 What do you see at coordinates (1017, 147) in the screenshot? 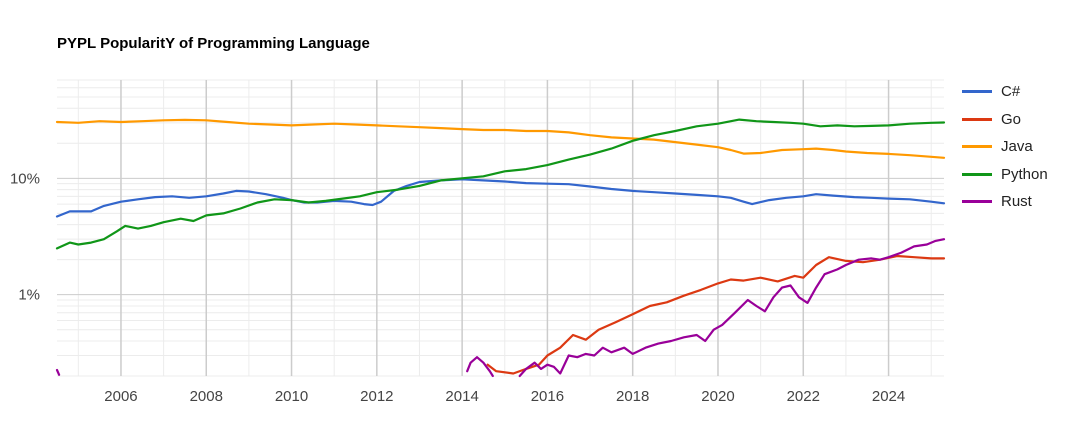
I see `legend-label-java: Java` at bounding box center [1017, 147].